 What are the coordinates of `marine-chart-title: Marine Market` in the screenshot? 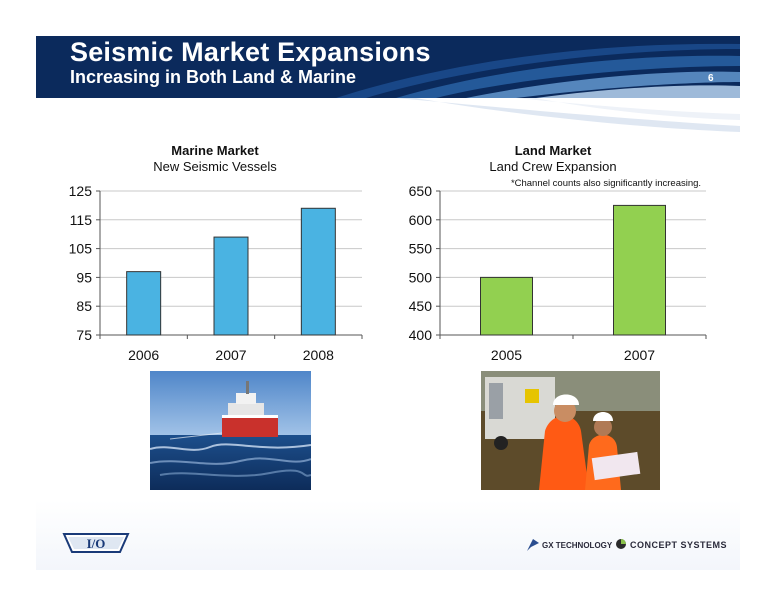 It's located at (215, 150).